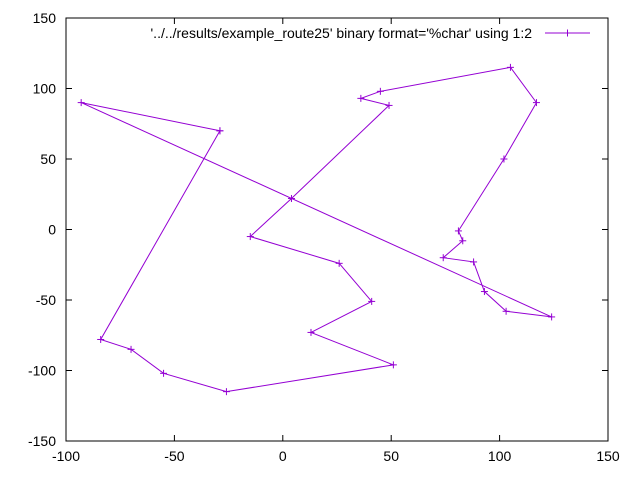 The width and height of the screenshot is (640, 480). I want to click on legend-entry-marker, so click(567, 33).